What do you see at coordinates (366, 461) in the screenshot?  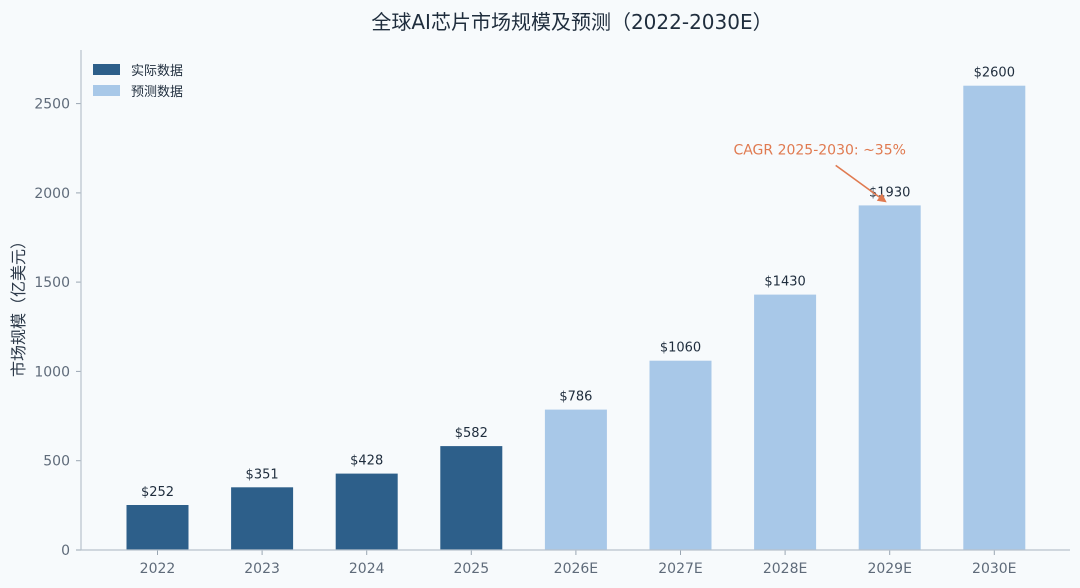 I see `data-label-2024: $428` at bounding box center [366, 461].